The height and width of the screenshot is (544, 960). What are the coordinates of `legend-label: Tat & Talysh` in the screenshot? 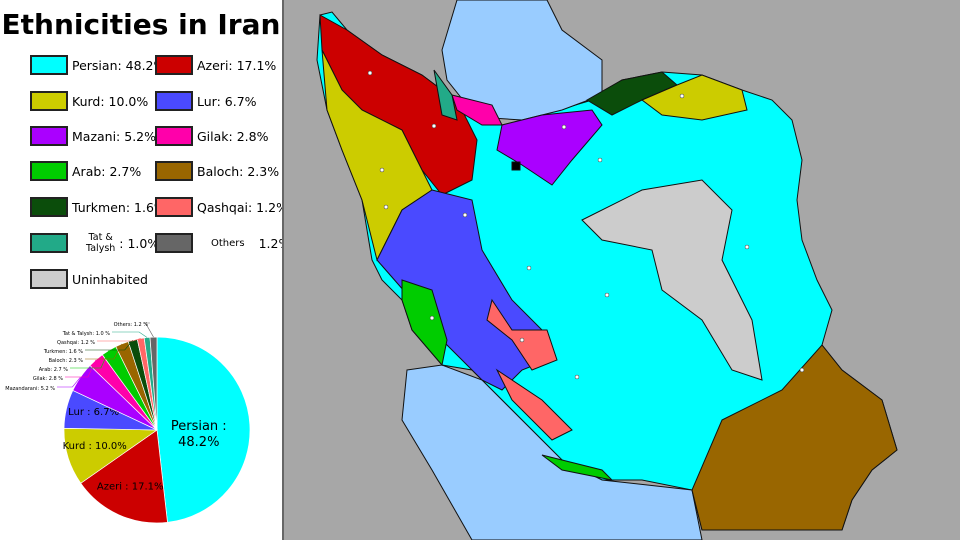 It's located at (101, 243).